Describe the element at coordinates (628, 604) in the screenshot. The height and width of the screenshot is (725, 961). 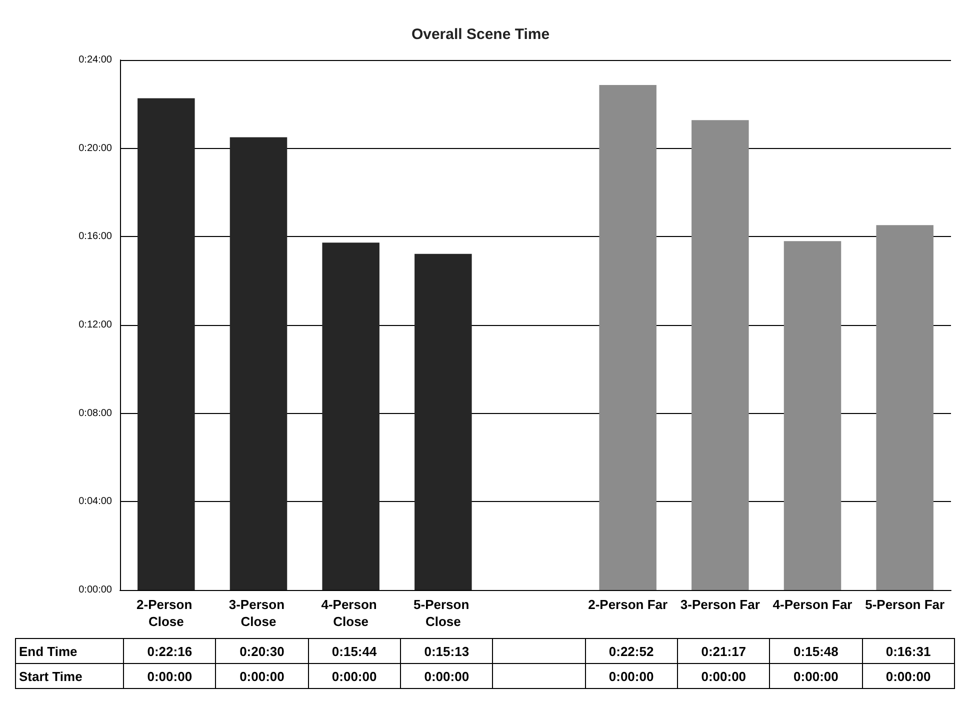
I see `x-tick-label: 2-Person Far` at that location.